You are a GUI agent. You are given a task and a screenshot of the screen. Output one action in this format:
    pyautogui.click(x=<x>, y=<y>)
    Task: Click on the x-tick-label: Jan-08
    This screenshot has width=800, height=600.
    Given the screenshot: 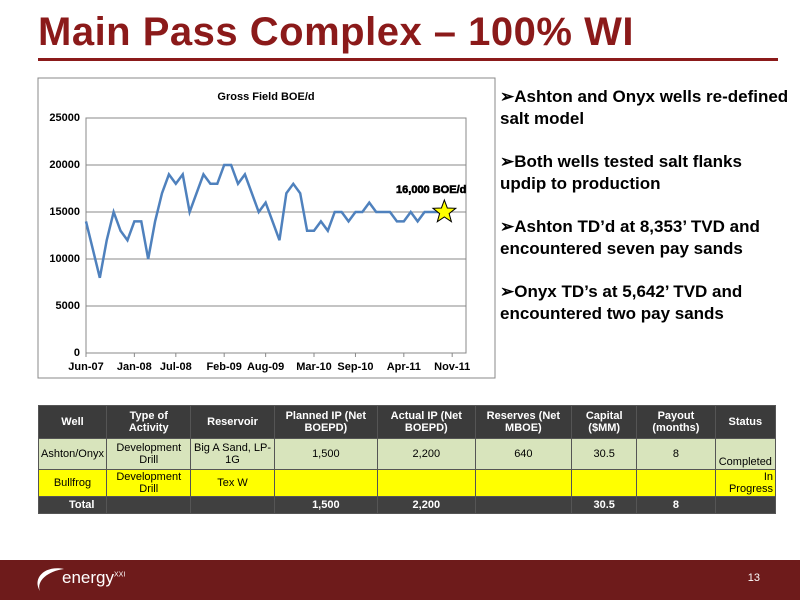 What is the action you would take?
    pyautogui.click(x=134, y=367)
    